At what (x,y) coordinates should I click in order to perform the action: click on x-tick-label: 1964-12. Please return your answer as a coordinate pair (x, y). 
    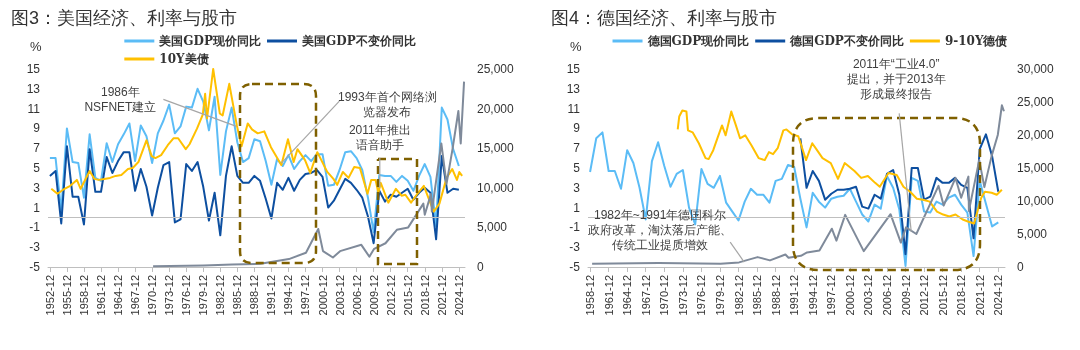
    Looking at the image, I should click on (118, 295).